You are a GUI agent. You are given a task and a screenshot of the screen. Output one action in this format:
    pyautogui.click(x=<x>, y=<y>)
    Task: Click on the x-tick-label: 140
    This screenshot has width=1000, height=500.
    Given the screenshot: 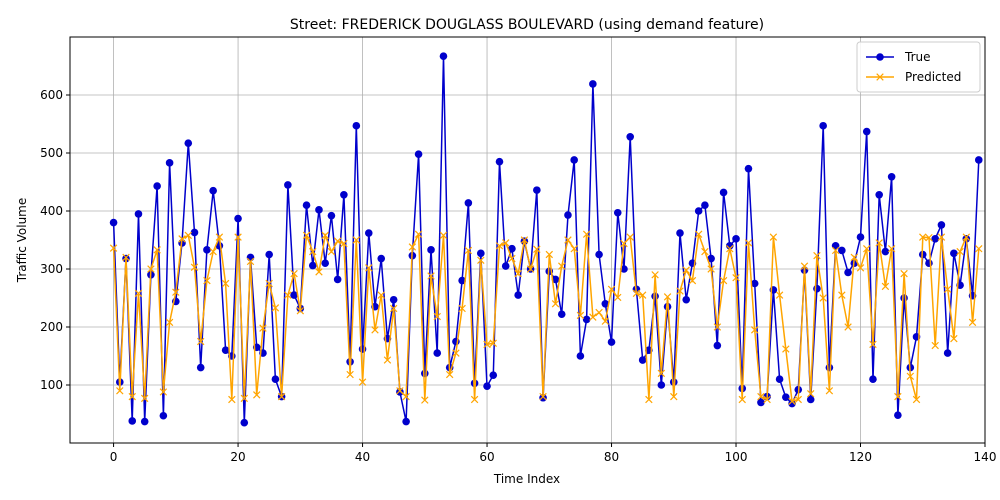 What is the action you would take?
    pyautogui.click(x=985, y=457)
    